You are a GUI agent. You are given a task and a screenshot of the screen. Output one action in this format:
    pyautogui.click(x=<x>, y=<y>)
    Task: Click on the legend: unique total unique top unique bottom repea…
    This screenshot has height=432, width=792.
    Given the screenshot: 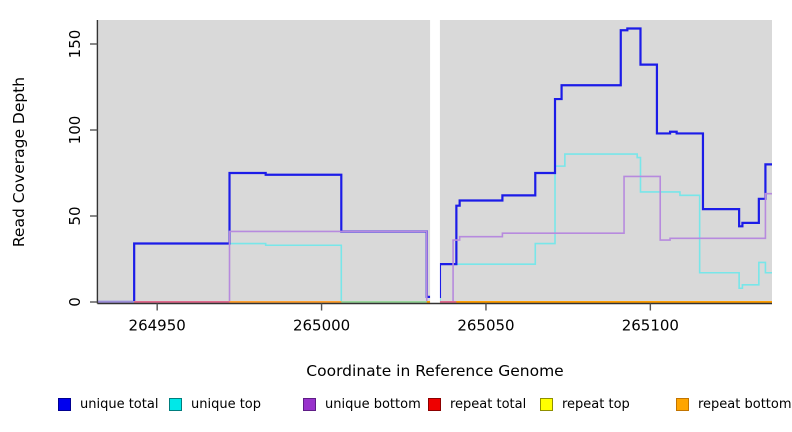 What is the action you would take?
    pyautogui.click(x=396, y=410)
    